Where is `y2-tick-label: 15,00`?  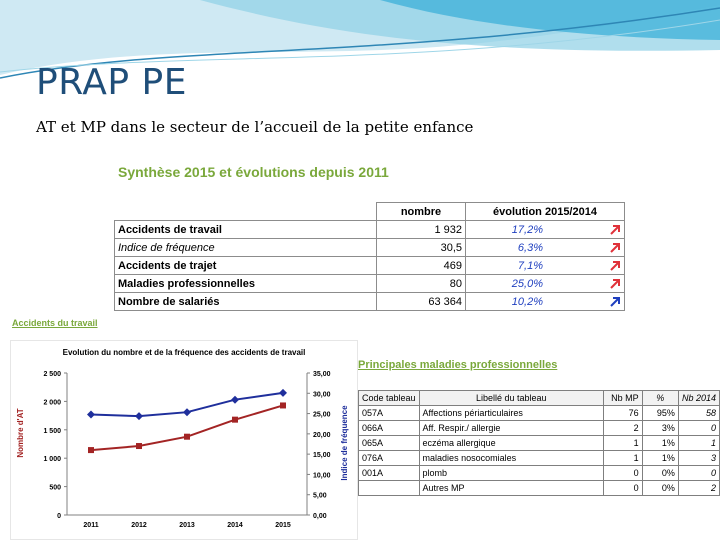 y2-tick-label: 15,00 is located at coordinates (322, 455).